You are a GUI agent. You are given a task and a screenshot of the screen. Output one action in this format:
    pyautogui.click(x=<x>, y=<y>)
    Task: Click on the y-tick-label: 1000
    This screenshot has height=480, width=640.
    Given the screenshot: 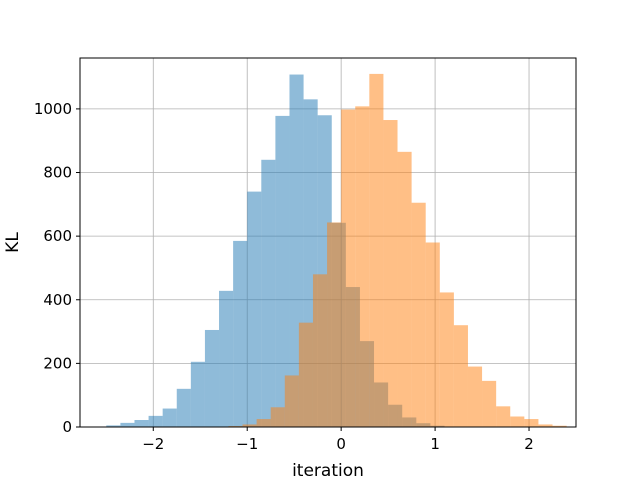 What is the action you would take?
    pyautogui.click(x=53, y=109)
    